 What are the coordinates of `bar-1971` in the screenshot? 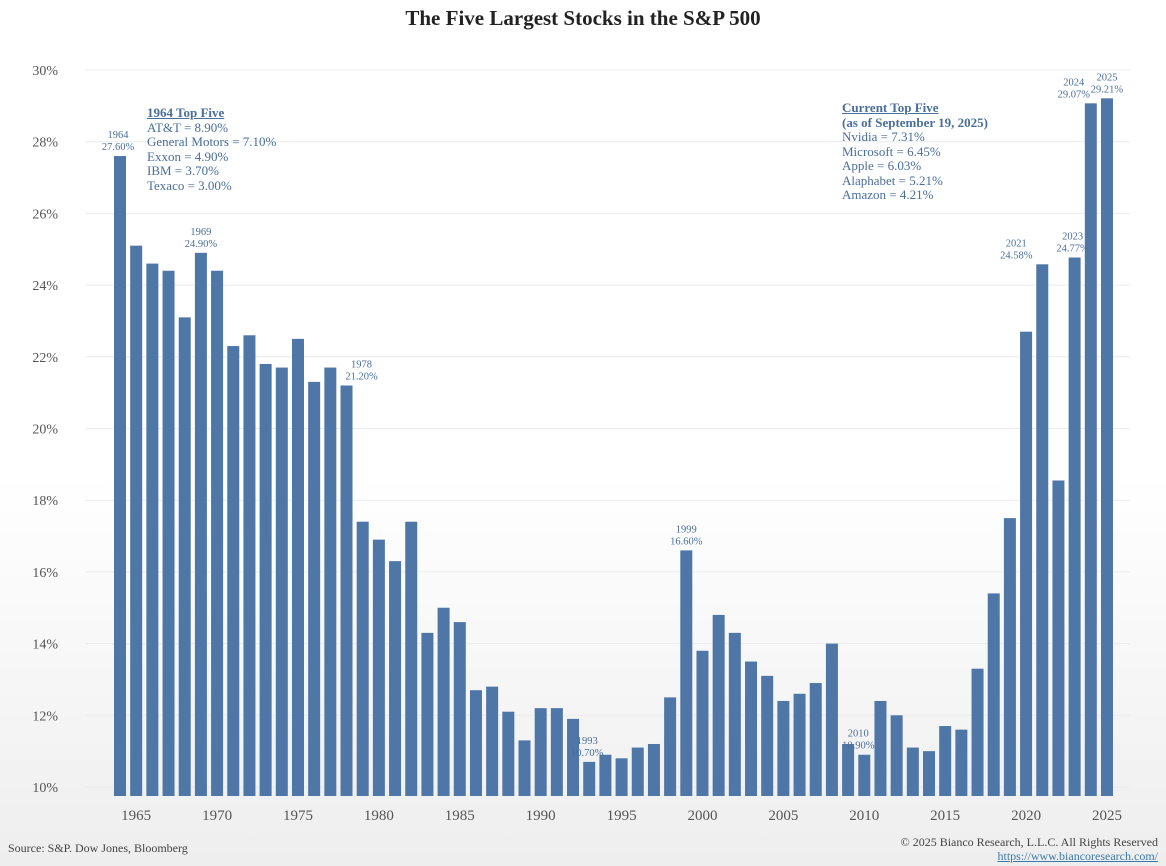 It's located at (233, 571).